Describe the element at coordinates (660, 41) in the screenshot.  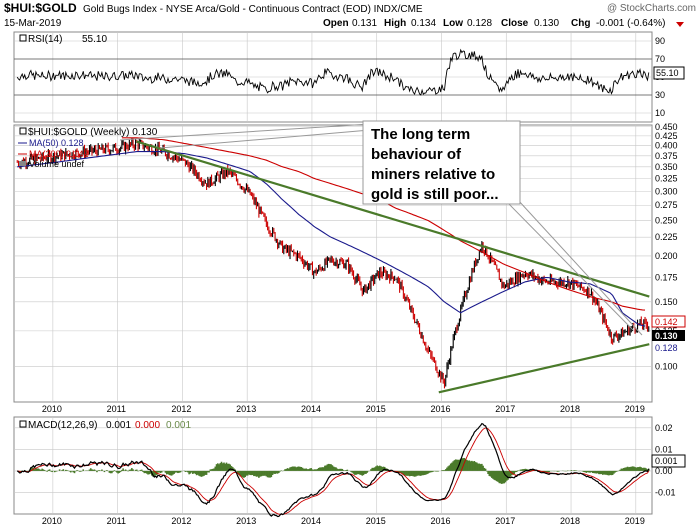
I see `rsi-tick-label: 90` at that location.